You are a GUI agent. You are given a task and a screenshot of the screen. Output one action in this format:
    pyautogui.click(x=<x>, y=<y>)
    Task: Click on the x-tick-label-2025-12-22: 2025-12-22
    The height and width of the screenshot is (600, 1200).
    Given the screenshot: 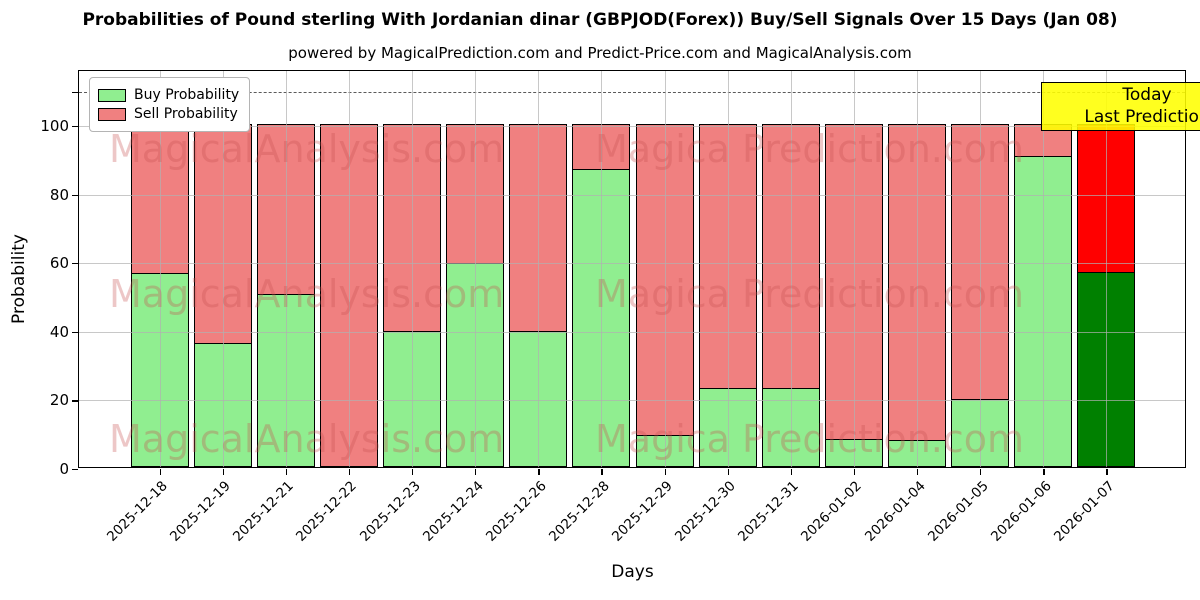 What is the action you would take?
    pyautogui.click(x=327, y=511)
    